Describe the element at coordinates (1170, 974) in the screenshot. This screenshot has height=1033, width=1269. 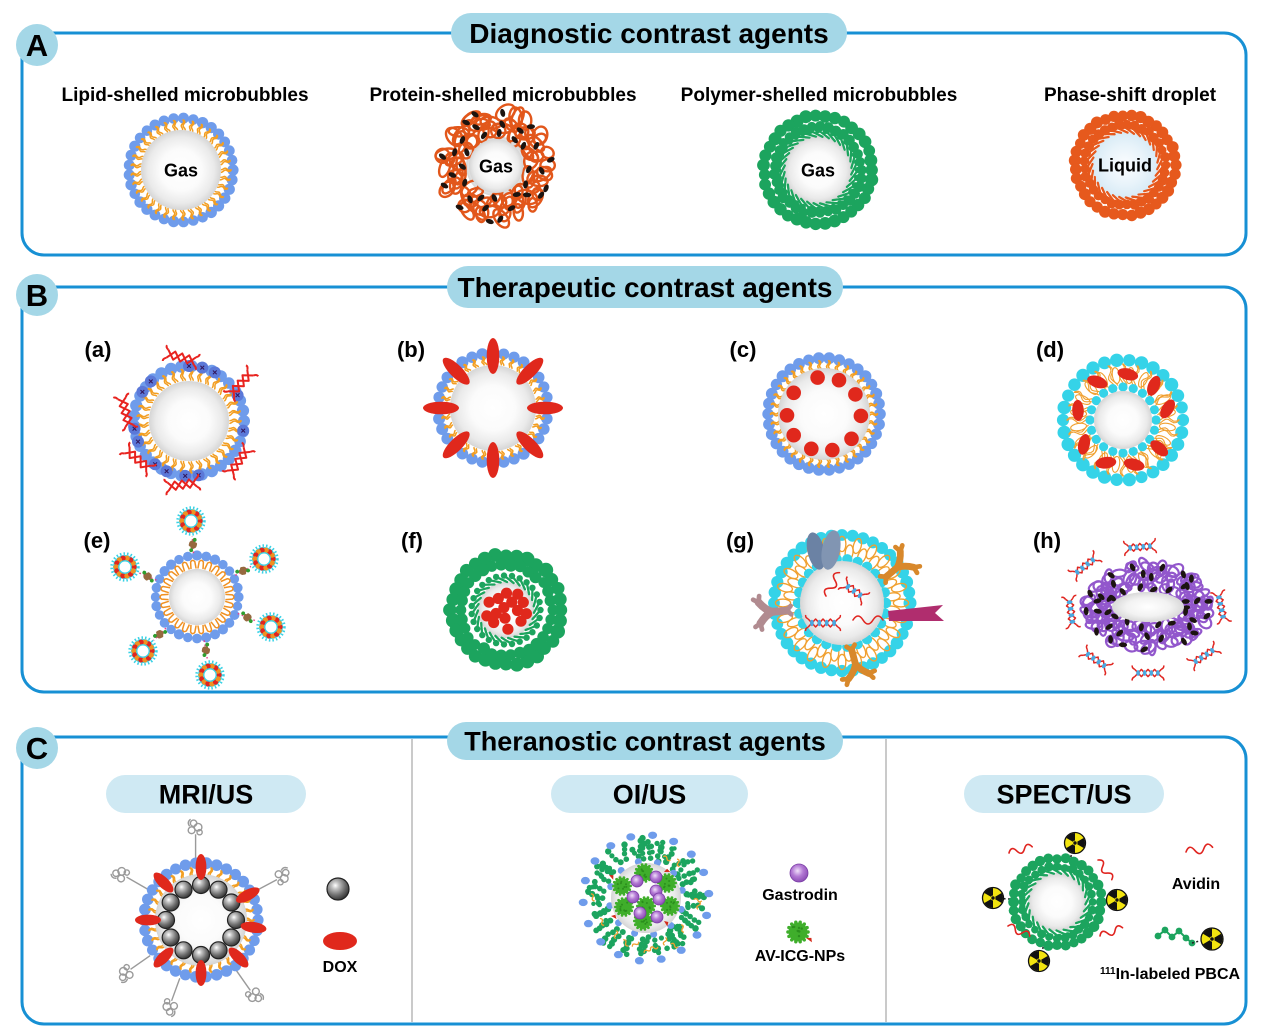
I see `svg-text: 111In-labeled PBCA` at that location.